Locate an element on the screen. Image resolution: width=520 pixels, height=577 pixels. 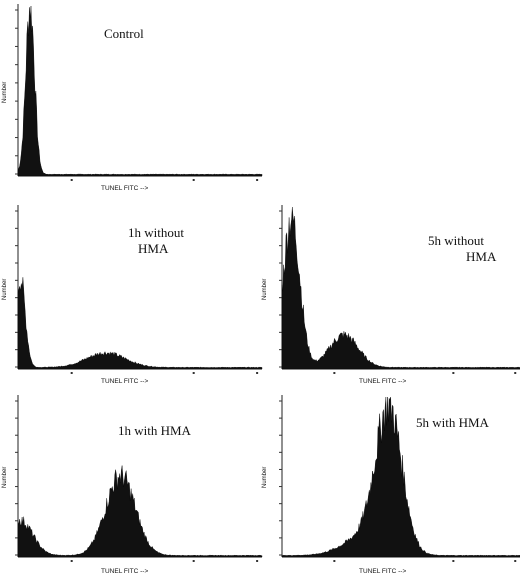
histogram-5h-with-hma is located at coordinates (399, 478).